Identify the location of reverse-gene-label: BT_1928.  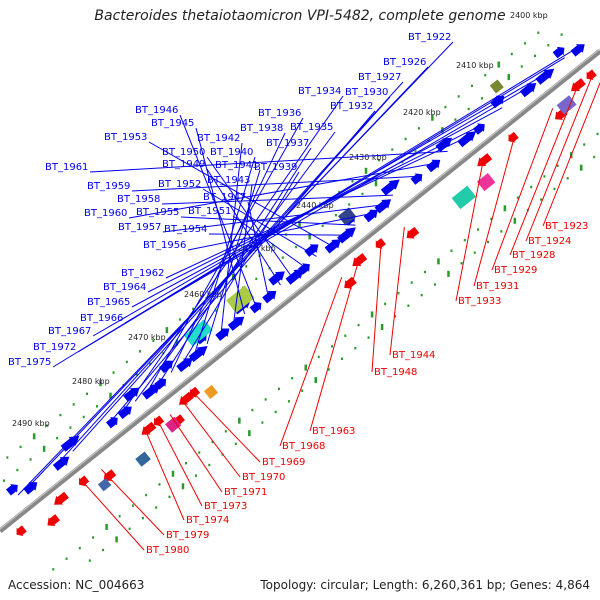
(533, 255).